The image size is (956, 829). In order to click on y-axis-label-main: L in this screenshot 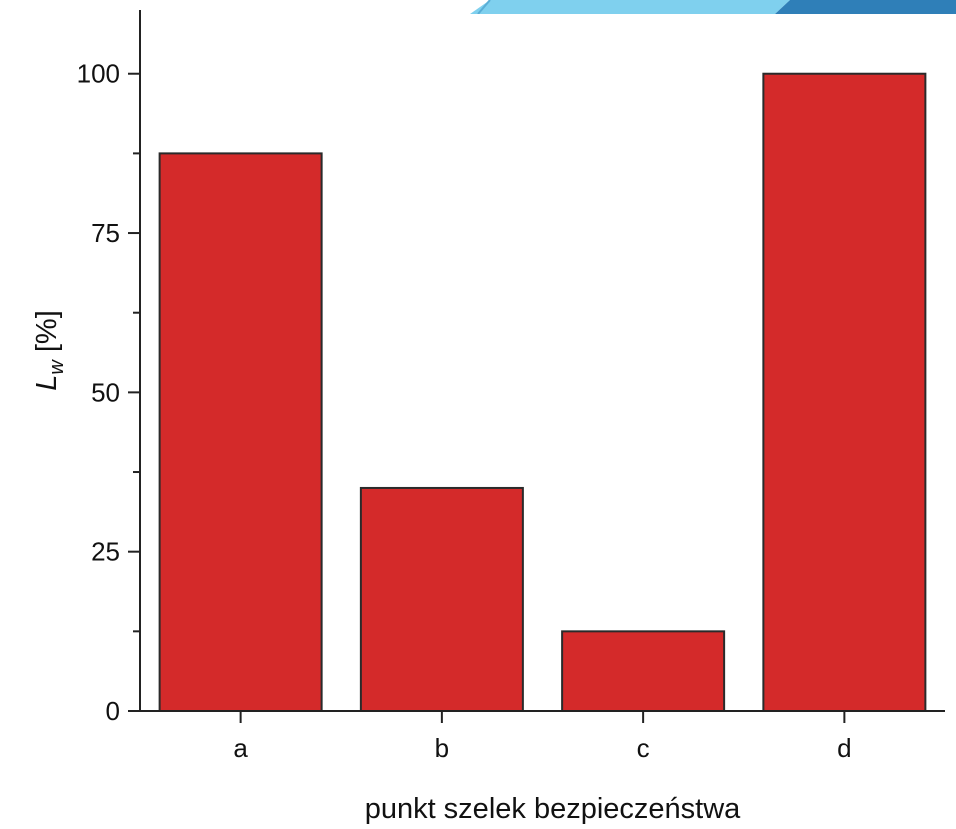, I will do `click(47, 383)`.